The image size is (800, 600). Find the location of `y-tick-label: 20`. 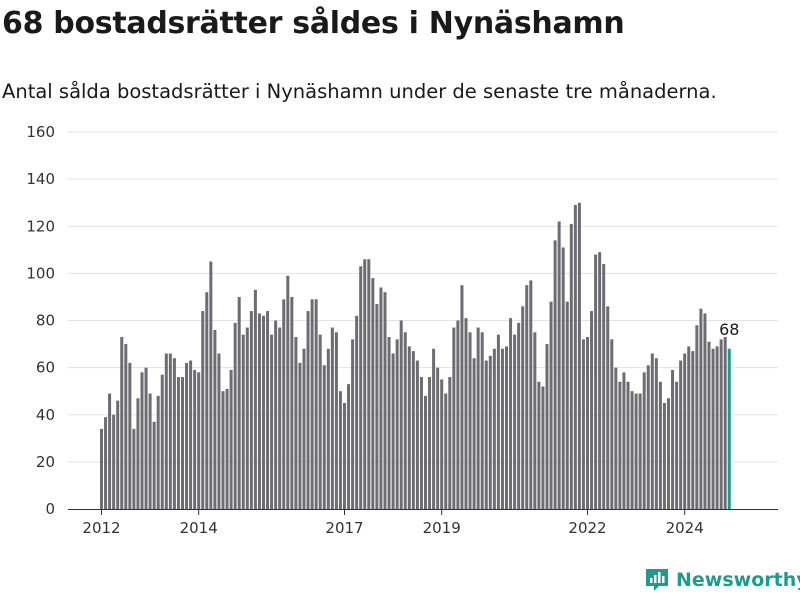

y-tick-label: 20 is located at coordinates (45, 462).